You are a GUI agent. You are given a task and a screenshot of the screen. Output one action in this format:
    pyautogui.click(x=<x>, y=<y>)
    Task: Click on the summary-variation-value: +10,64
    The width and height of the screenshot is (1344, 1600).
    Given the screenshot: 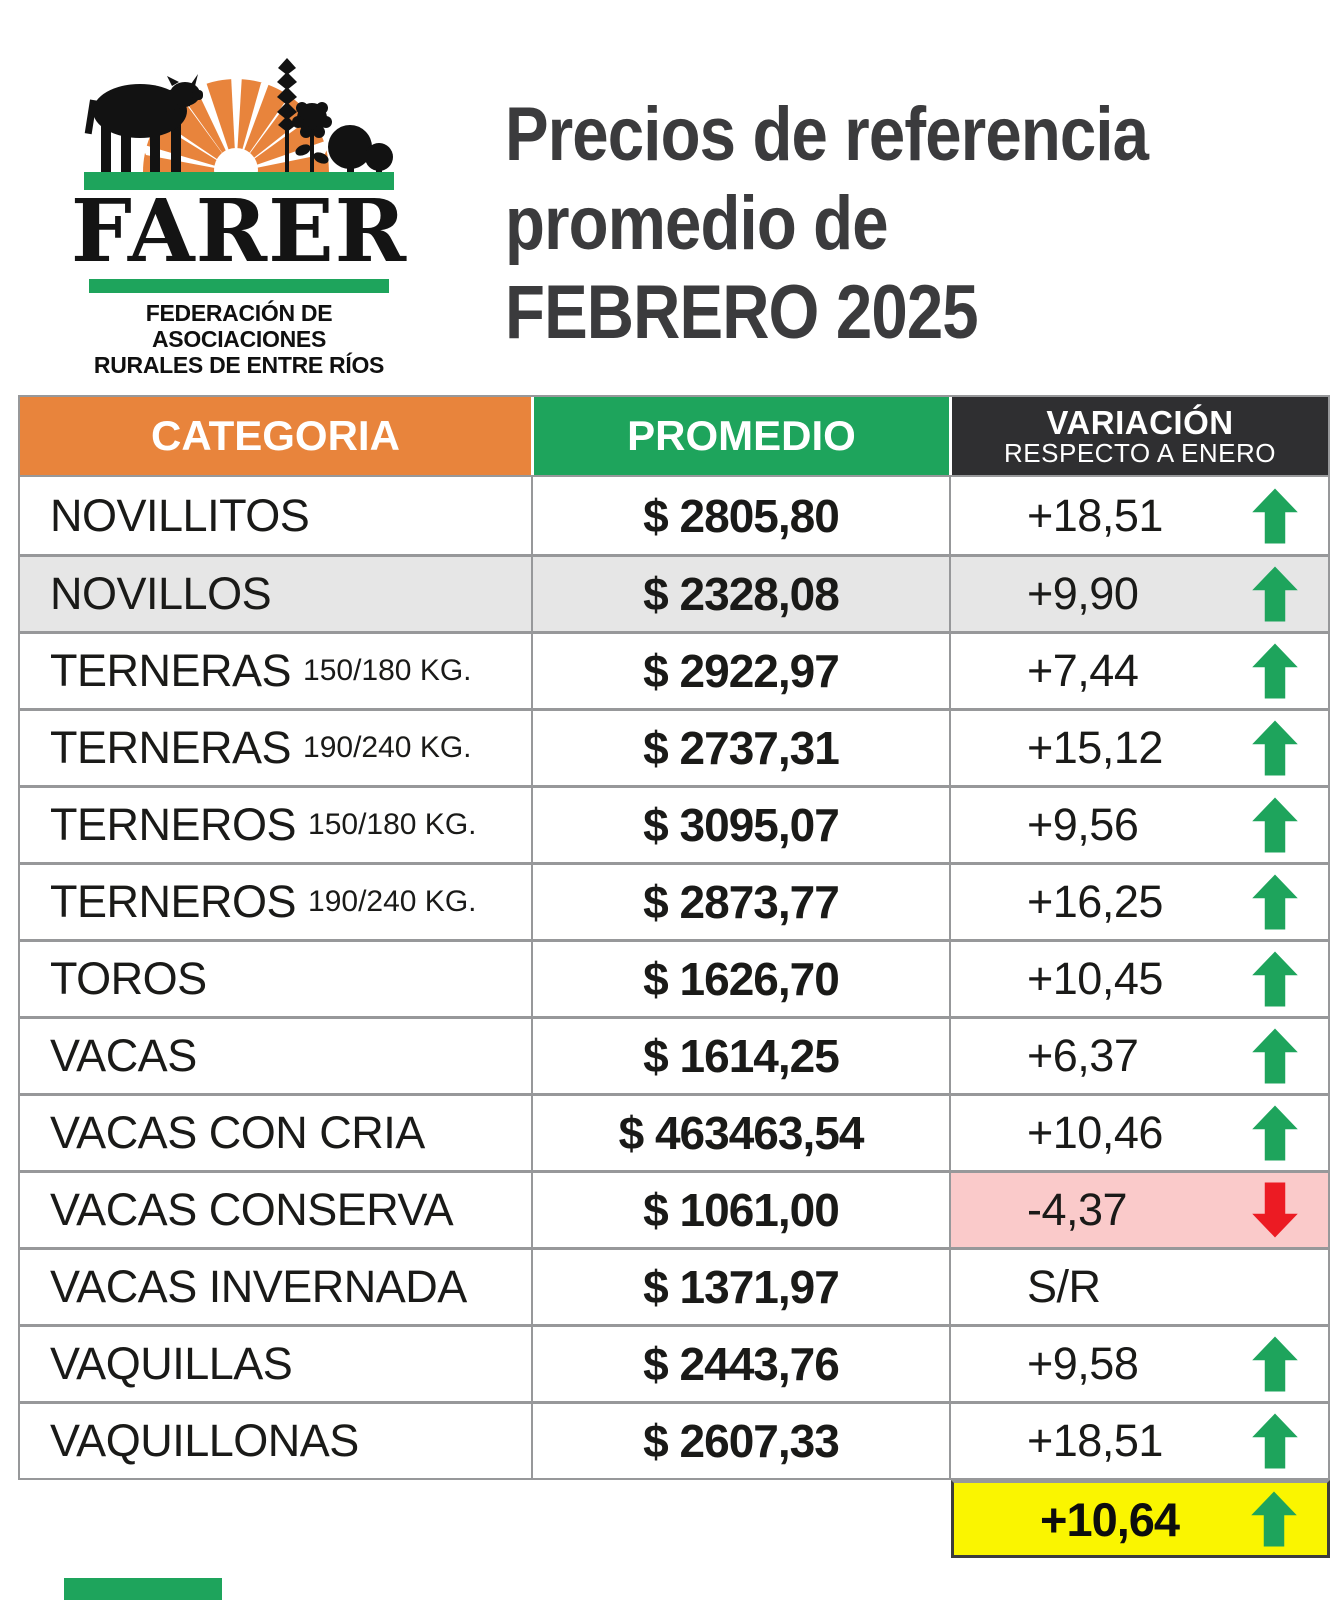 What is the action you would take?
    pyautogui.click(x=1110, y=1519)
    